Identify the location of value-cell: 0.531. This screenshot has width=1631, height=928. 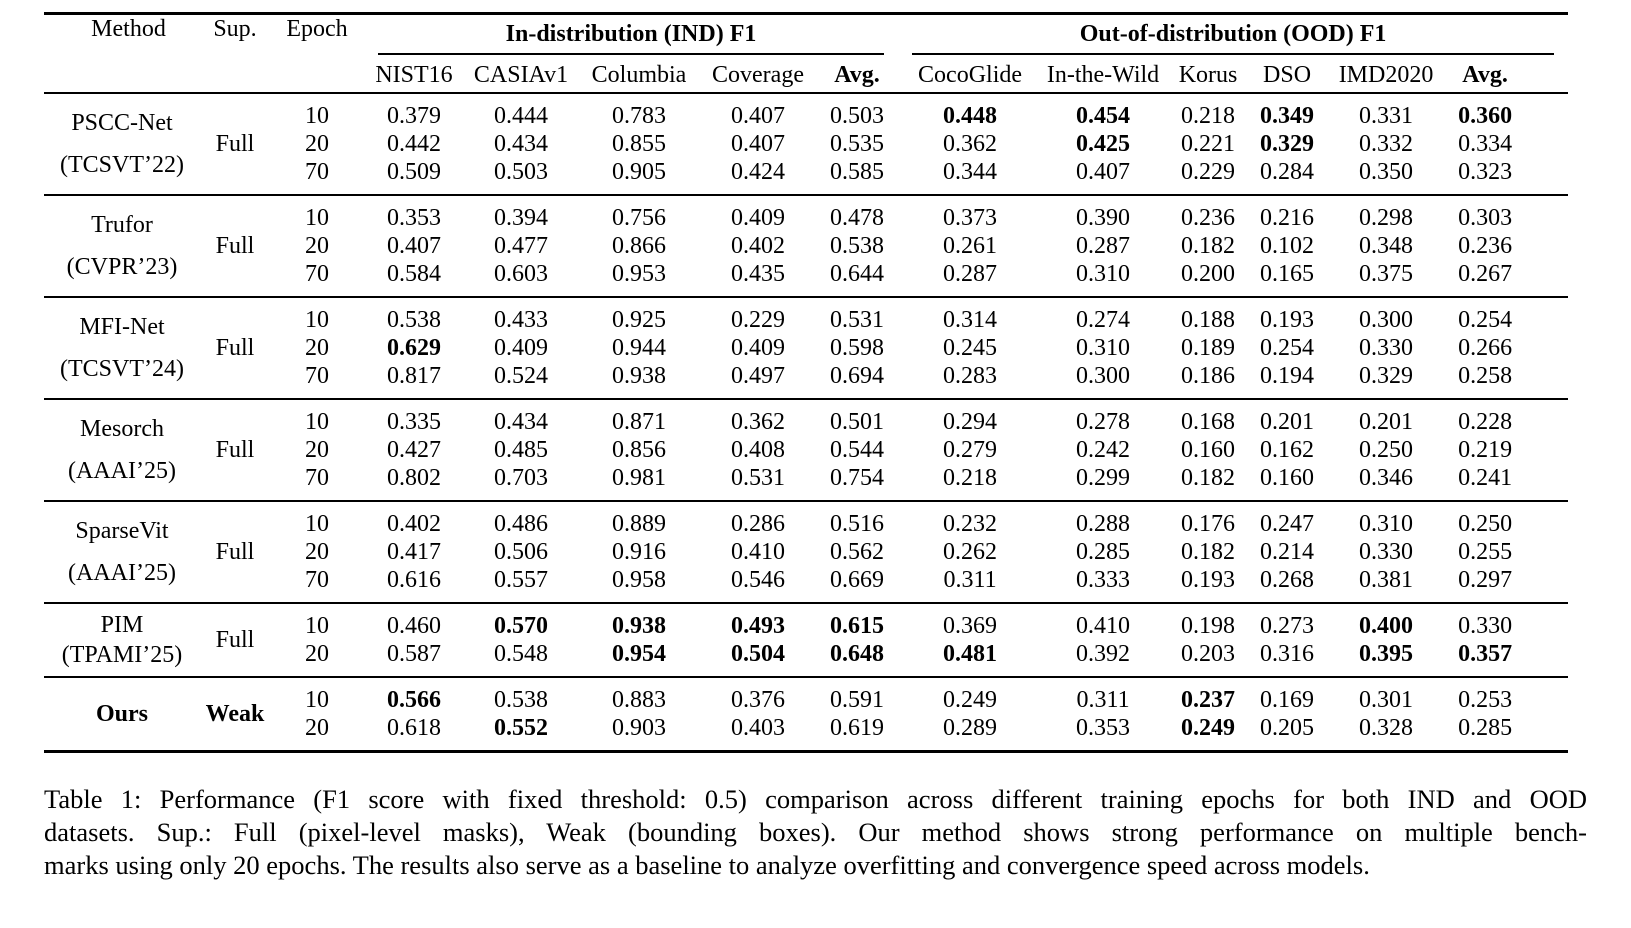
(857, 319).